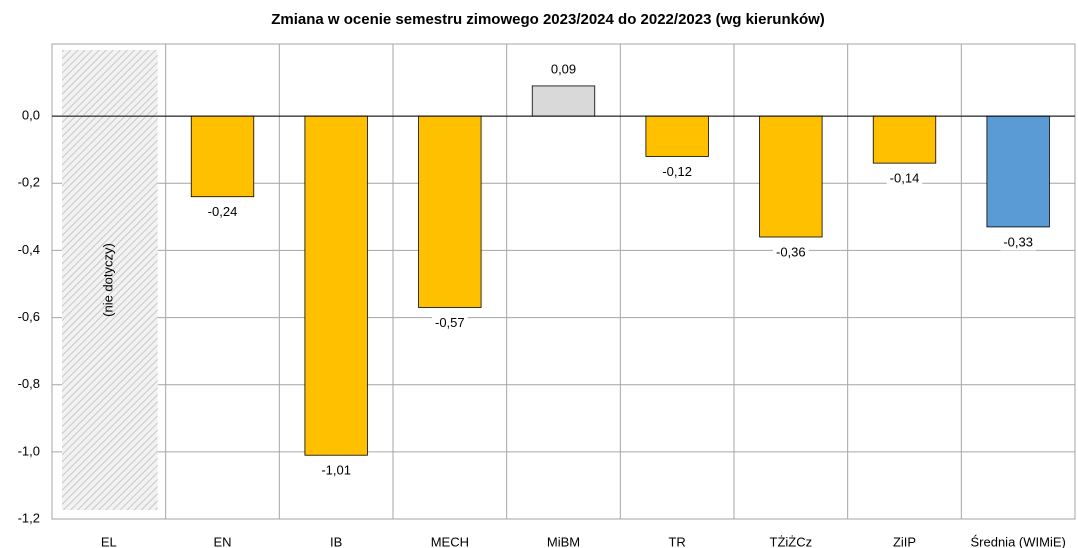  Describe the element at coordinates (29, 182) in the screenshot. I see `y-tick-label: -0,2` at that location.